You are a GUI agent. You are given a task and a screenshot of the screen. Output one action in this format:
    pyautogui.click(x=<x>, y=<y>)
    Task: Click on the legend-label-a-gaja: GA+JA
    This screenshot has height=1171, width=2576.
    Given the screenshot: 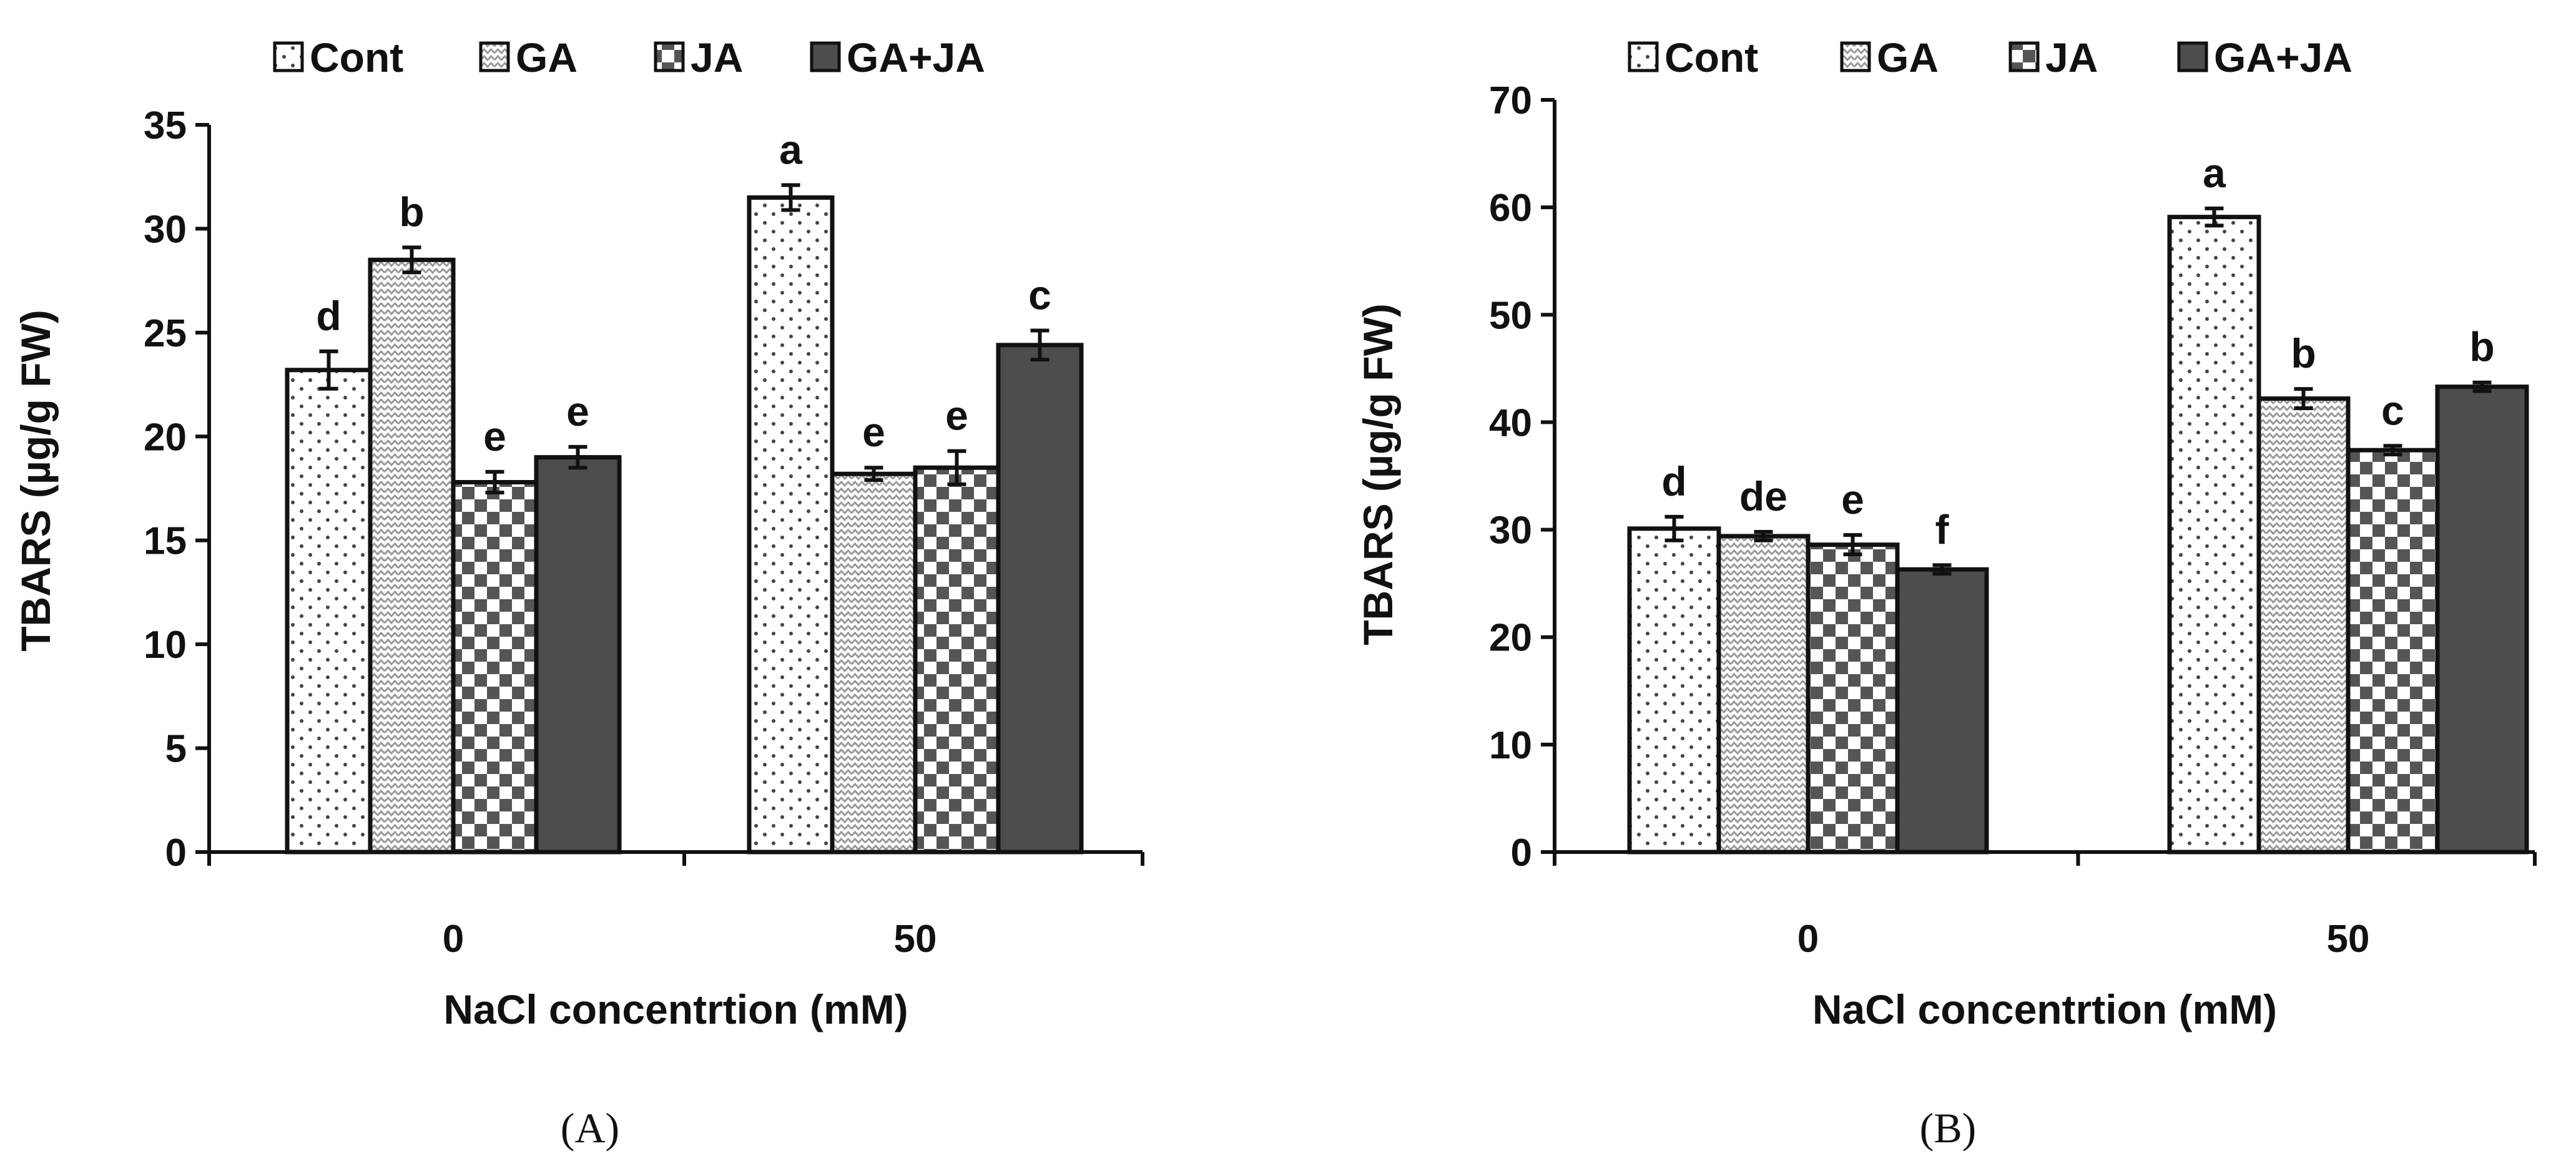 What is the action you would take?
    pyautogui.click(x=916, y=57)
    